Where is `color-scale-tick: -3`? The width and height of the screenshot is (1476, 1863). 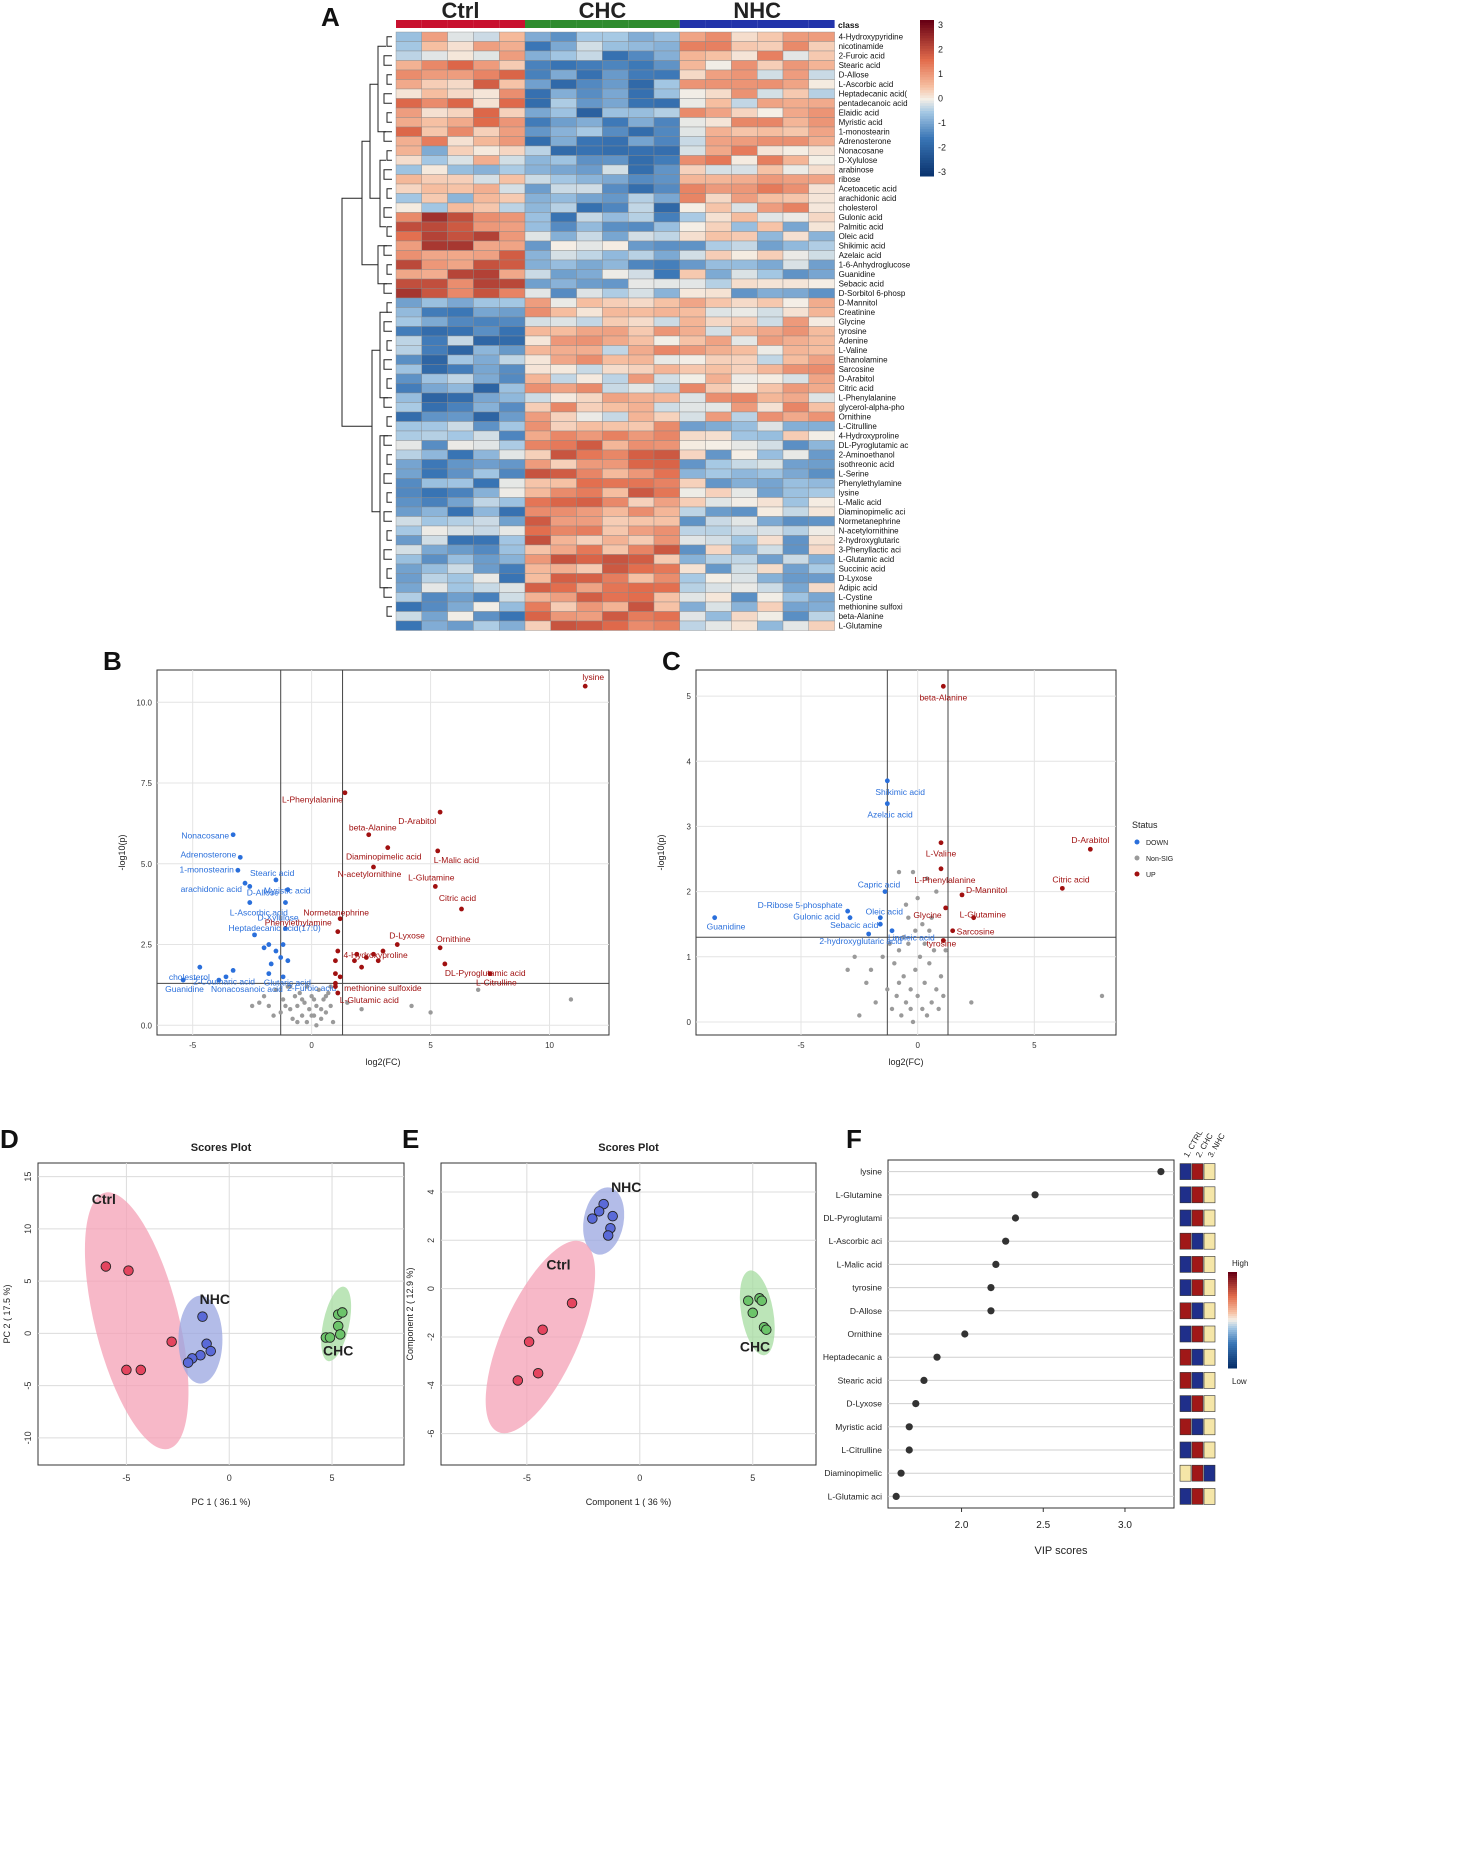 color-scale-tick: -3 is located at coordinates (942, 172).